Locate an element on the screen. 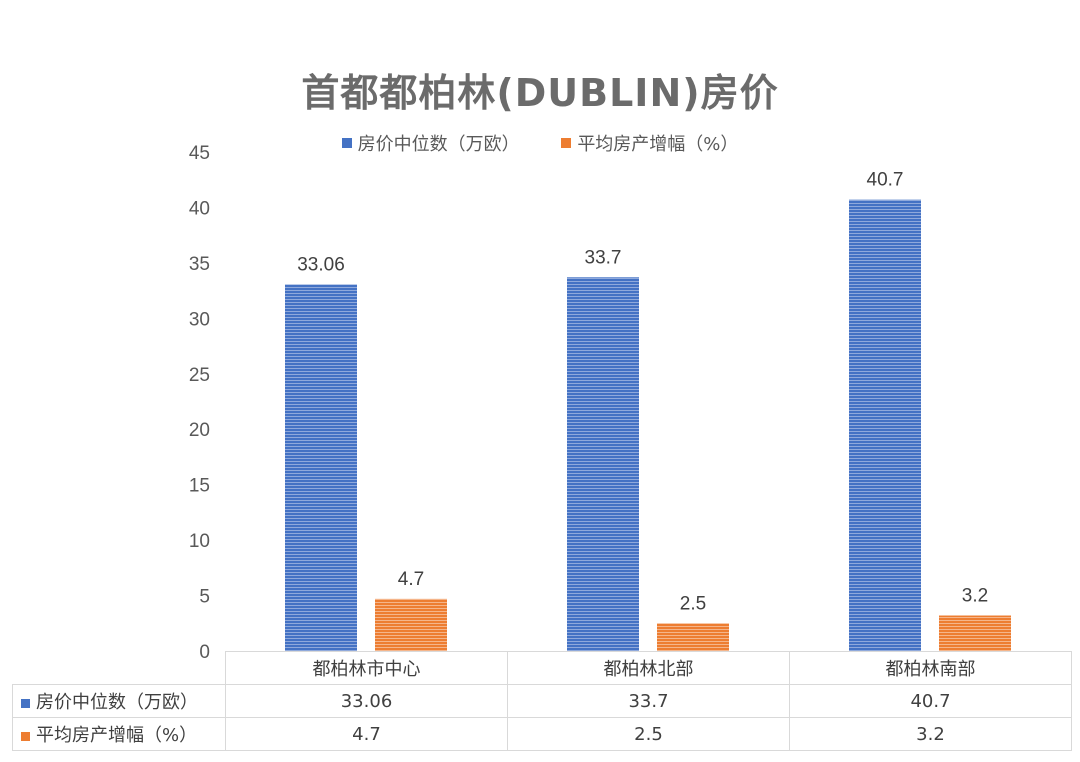 The width and height of the screenshot is (1080, 762). table-series-name: 房价中位数（万欧） is located at coordinates (117, 702).